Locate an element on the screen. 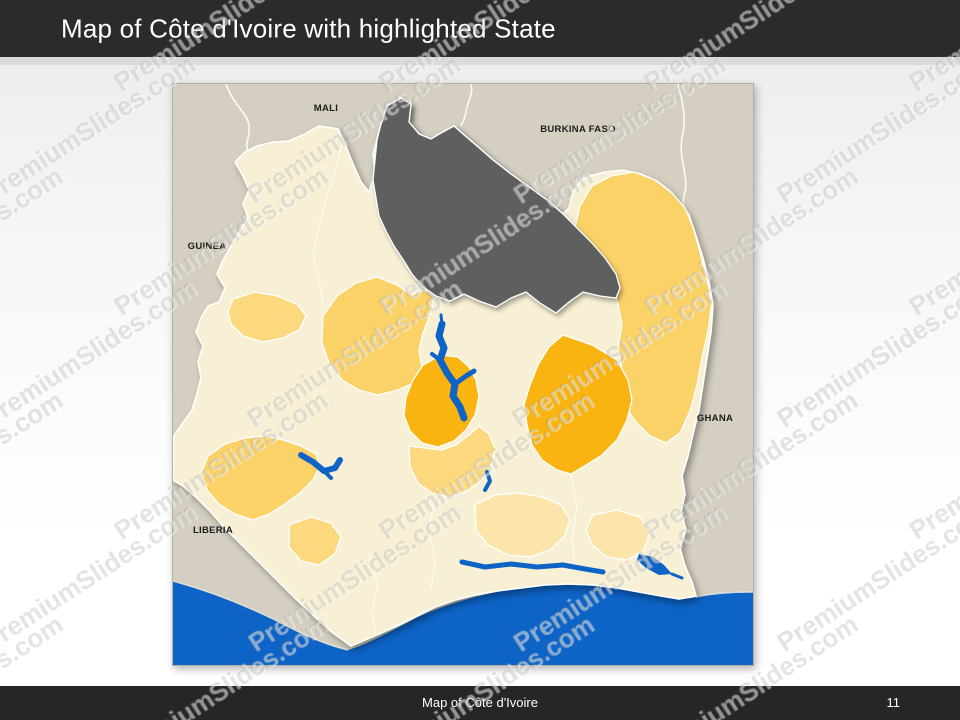  footer-title: Map of Côte d'Ivoire is located at coordinates (480, 702).